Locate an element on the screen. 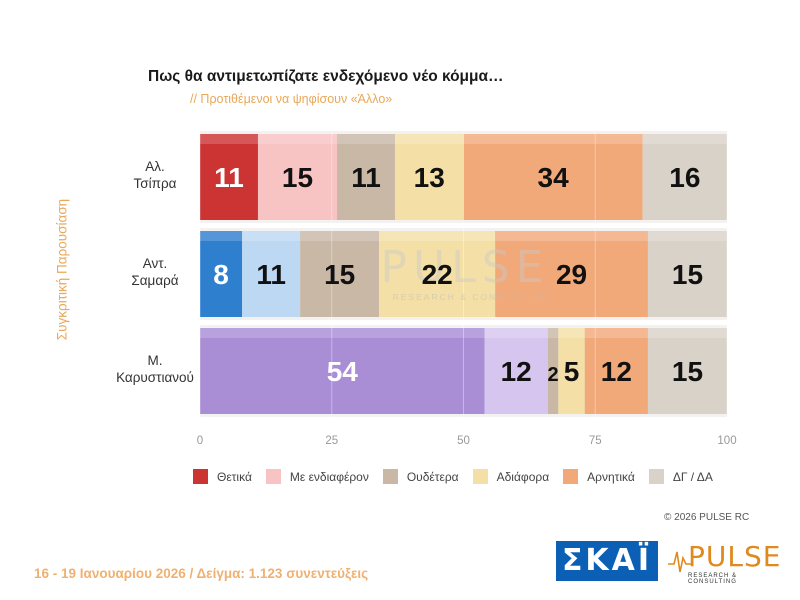  x-tick-label: 100 is located at coordinates (726, 441).